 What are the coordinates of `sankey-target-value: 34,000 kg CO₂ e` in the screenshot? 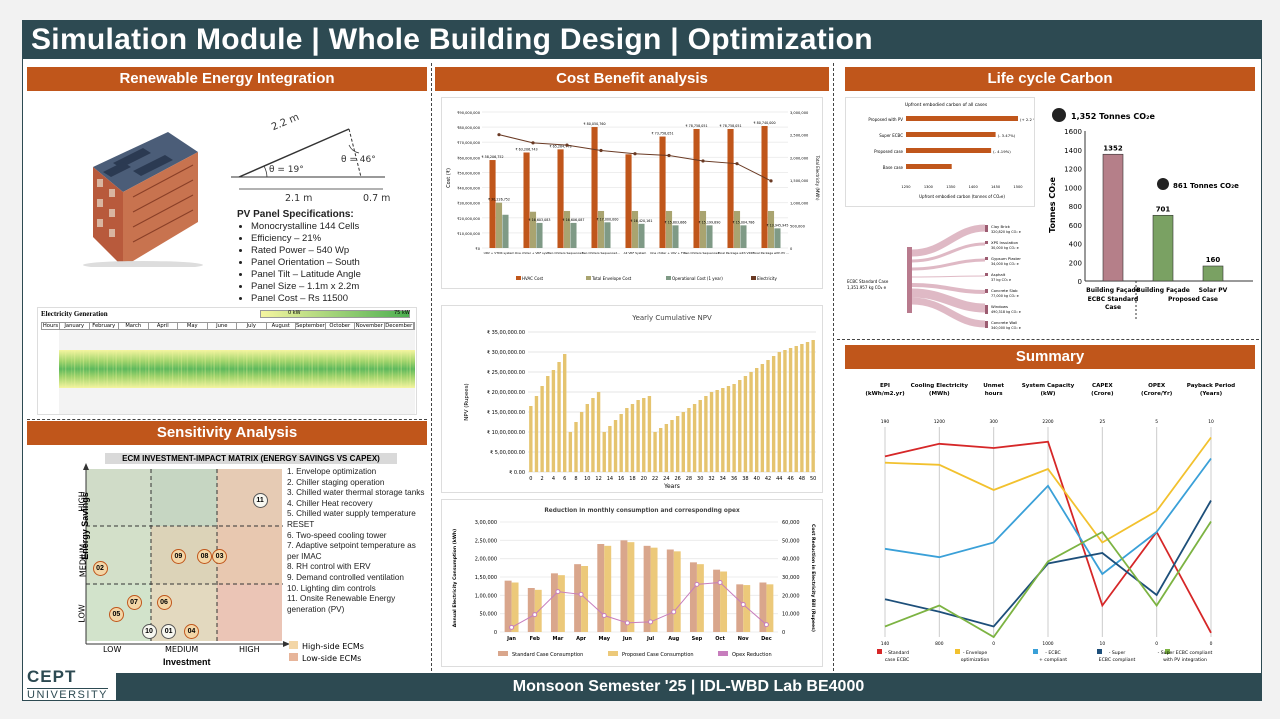 It's located at (1005, 264).